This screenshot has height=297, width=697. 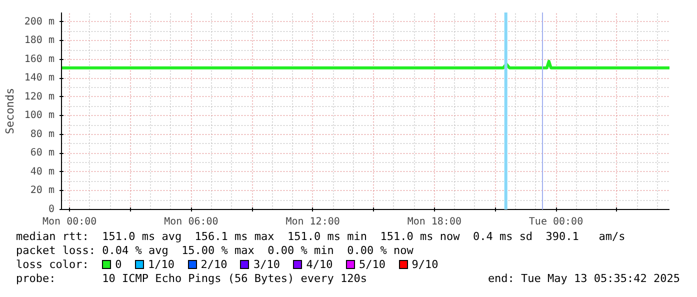 I want to click on legend-label: 3/10, so click(x=266, y=264).